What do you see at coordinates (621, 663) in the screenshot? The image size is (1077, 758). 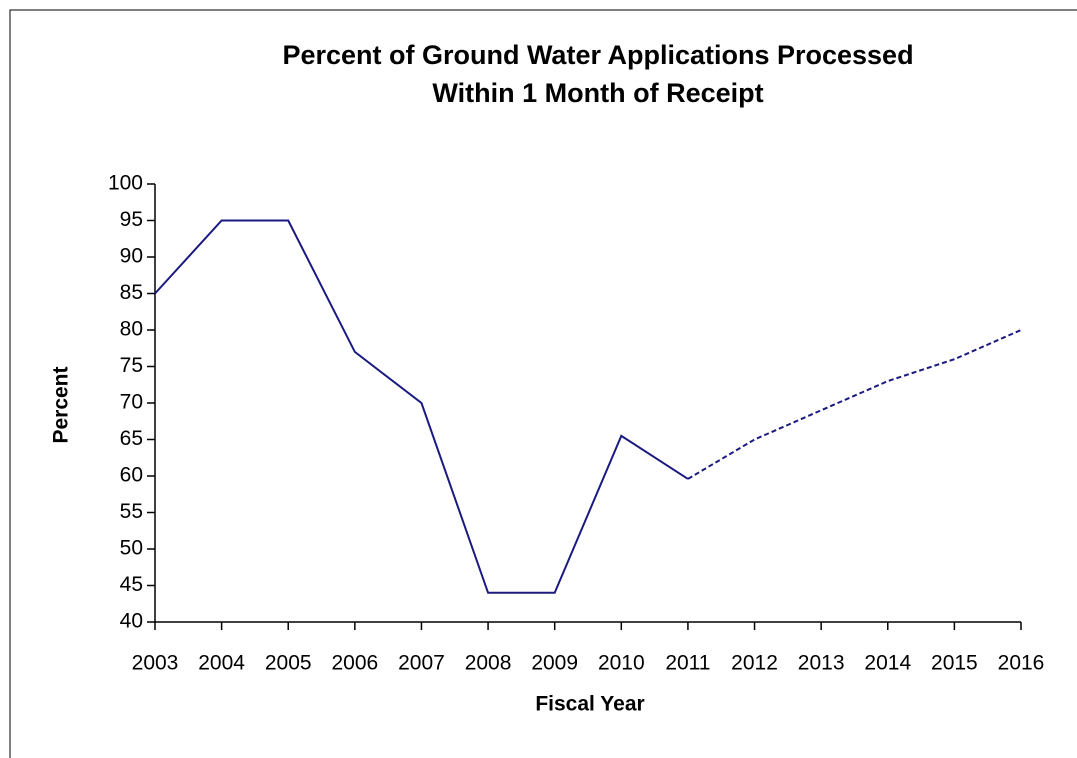 I see `x-tick-label: 2010` at bounding box center [621, 663].